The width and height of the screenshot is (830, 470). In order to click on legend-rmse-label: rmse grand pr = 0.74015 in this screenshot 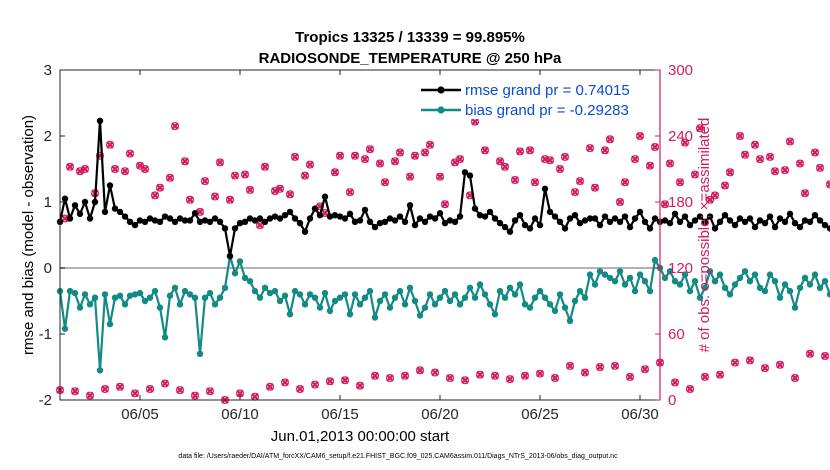, I will do `click(547, 90)`.